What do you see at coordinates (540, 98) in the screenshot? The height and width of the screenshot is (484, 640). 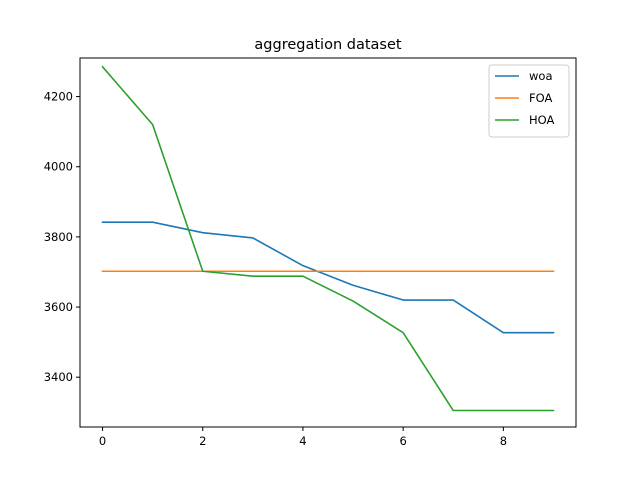 I see `legend-label-foa: FOA` at bounding box center [540, 98].